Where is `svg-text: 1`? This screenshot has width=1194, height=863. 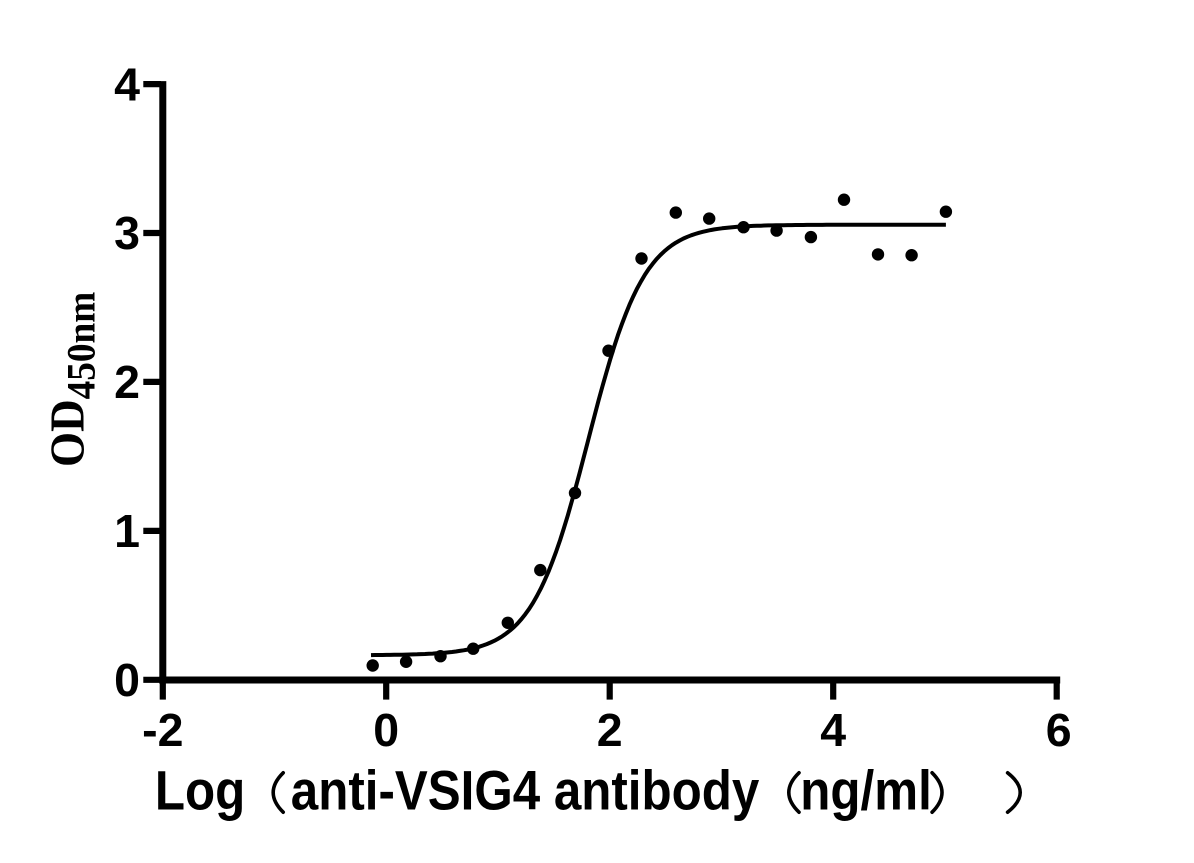 svg-text: 1 is located at coordinates (127, 531).